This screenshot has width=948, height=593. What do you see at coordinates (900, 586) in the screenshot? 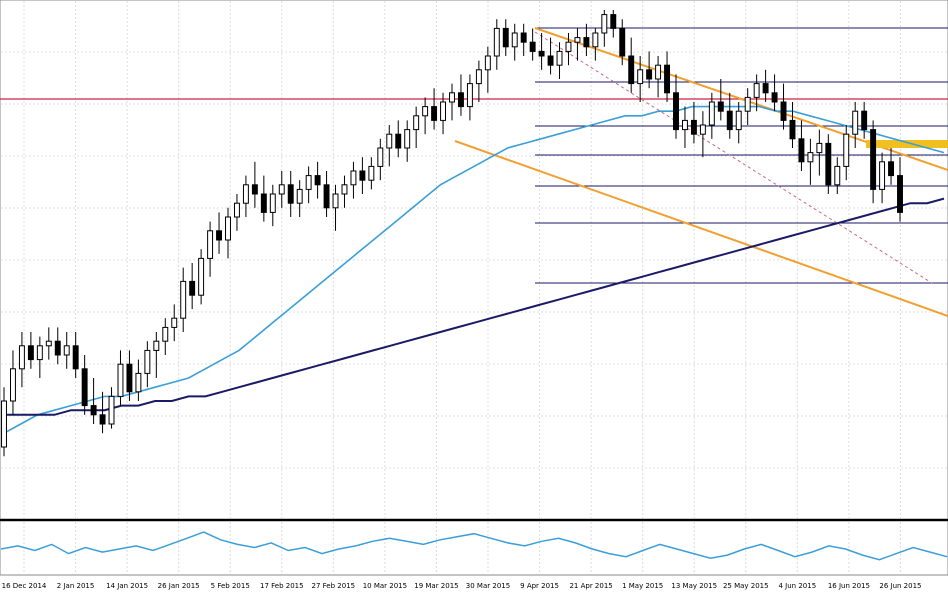
I see `x-tick-label: 26 Jun 2015` at bounding box center [900, 586].